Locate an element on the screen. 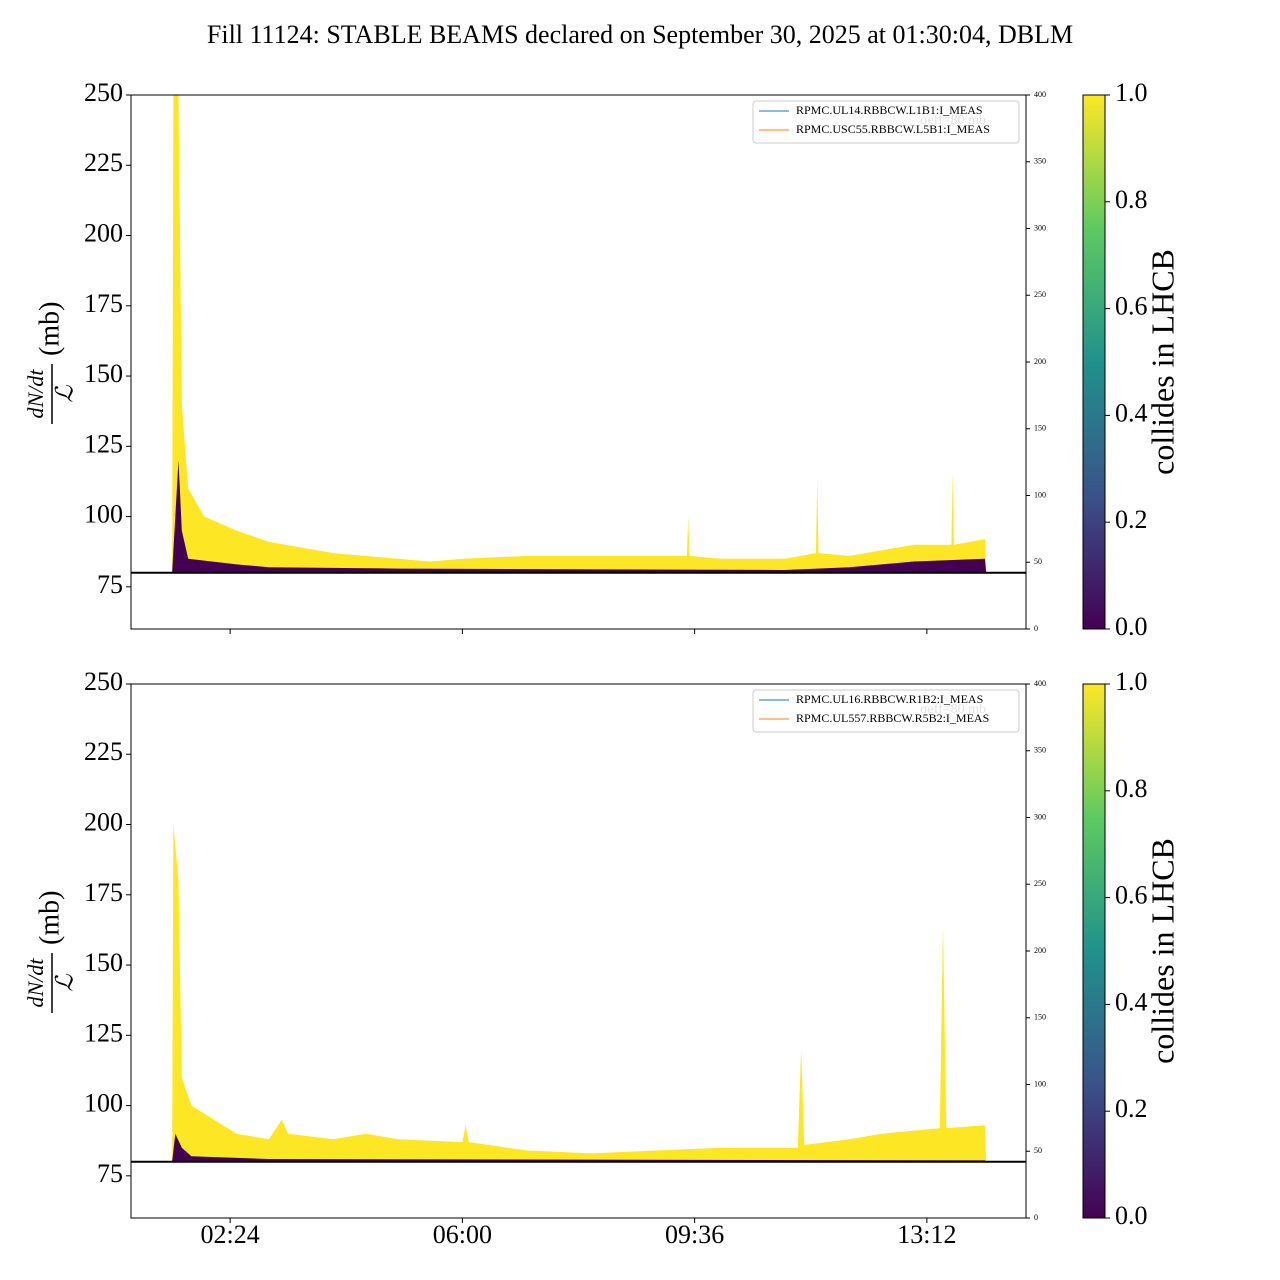  x-tick-label: 06:00 is located at coordinates (462, 1234).